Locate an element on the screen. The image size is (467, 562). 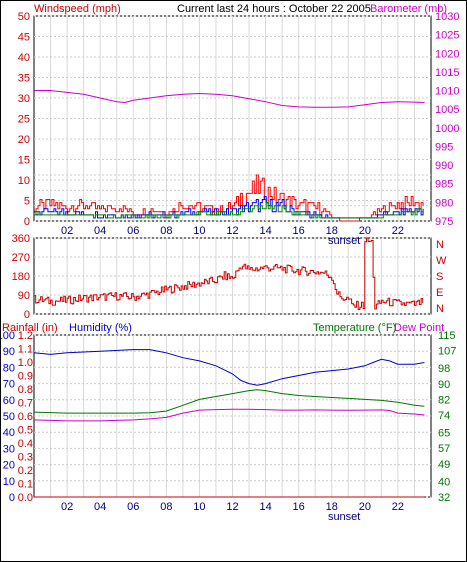
wind-tick-label: 5 is located at coordinates (27, 202).